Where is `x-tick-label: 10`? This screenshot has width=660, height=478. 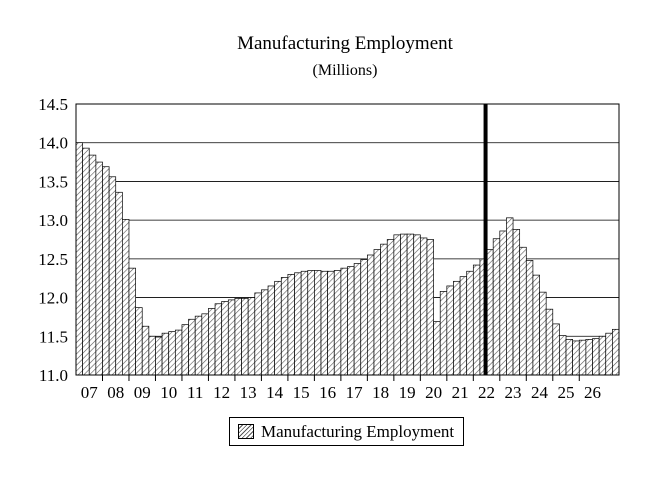 x-tick-label: 10 is located at coordinates (168, 392).